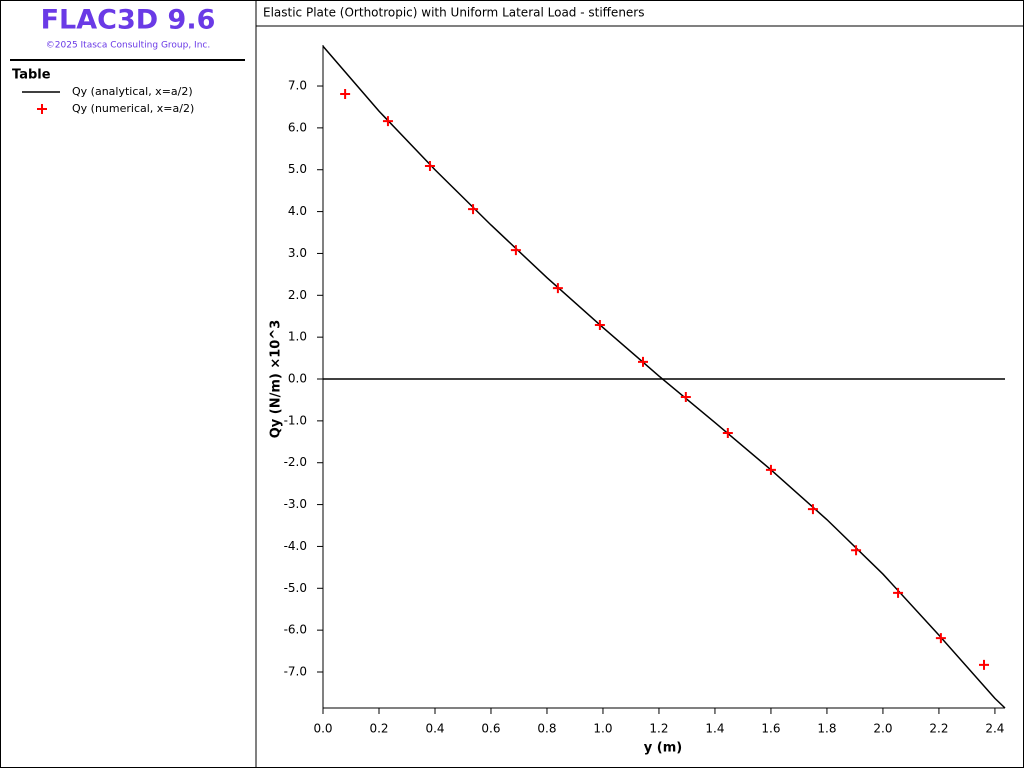 Image resolution: width=1024 pixels, height=768 pixels. What do you see at coordinates (490, 729) in the screenshot?
I see `x-tick-label: 0.6` at bounding box center [490, 729].